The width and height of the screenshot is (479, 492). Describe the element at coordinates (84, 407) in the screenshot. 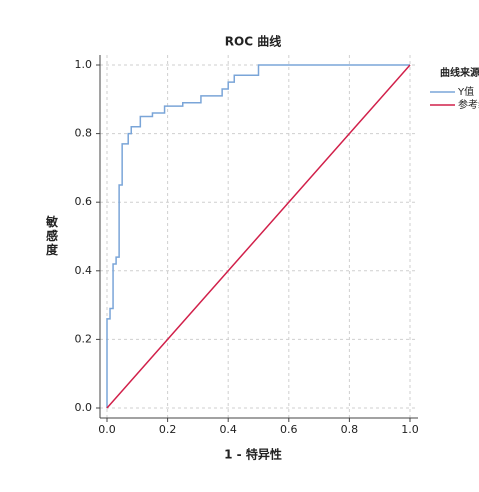

I see `y-tick-label: 0.0` at that location.